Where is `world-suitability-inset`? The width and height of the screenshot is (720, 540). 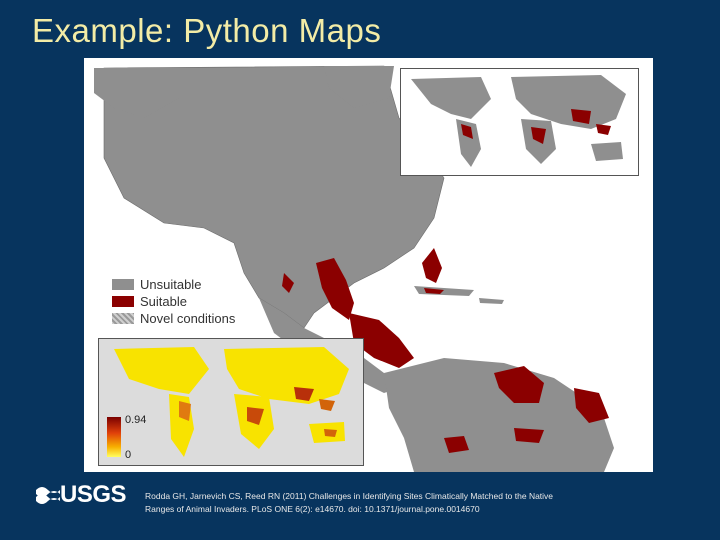
world-suitability-inset is located at coordinates (519, 122).